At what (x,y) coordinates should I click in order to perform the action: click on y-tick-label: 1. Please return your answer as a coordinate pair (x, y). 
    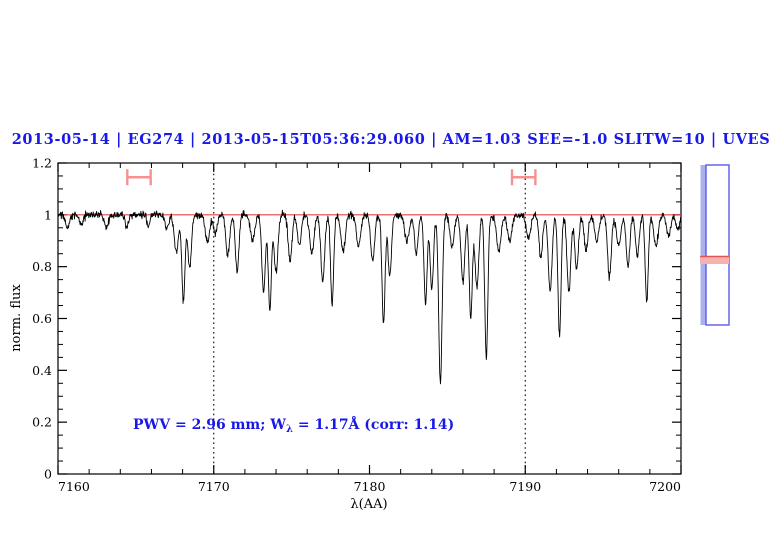
    Looking at the image, I should click on (48, 214).